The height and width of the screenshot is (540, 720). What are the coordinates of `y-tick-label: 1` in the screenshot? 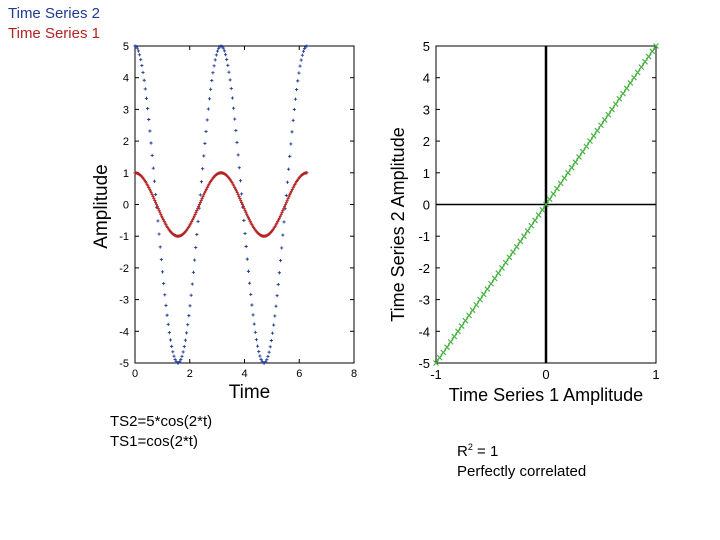 It's located at (426, 173).